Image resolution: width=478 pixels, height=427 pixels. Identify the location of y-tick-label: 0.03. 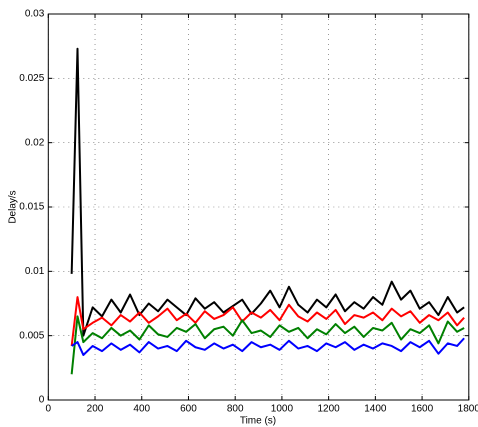
(35, 14).